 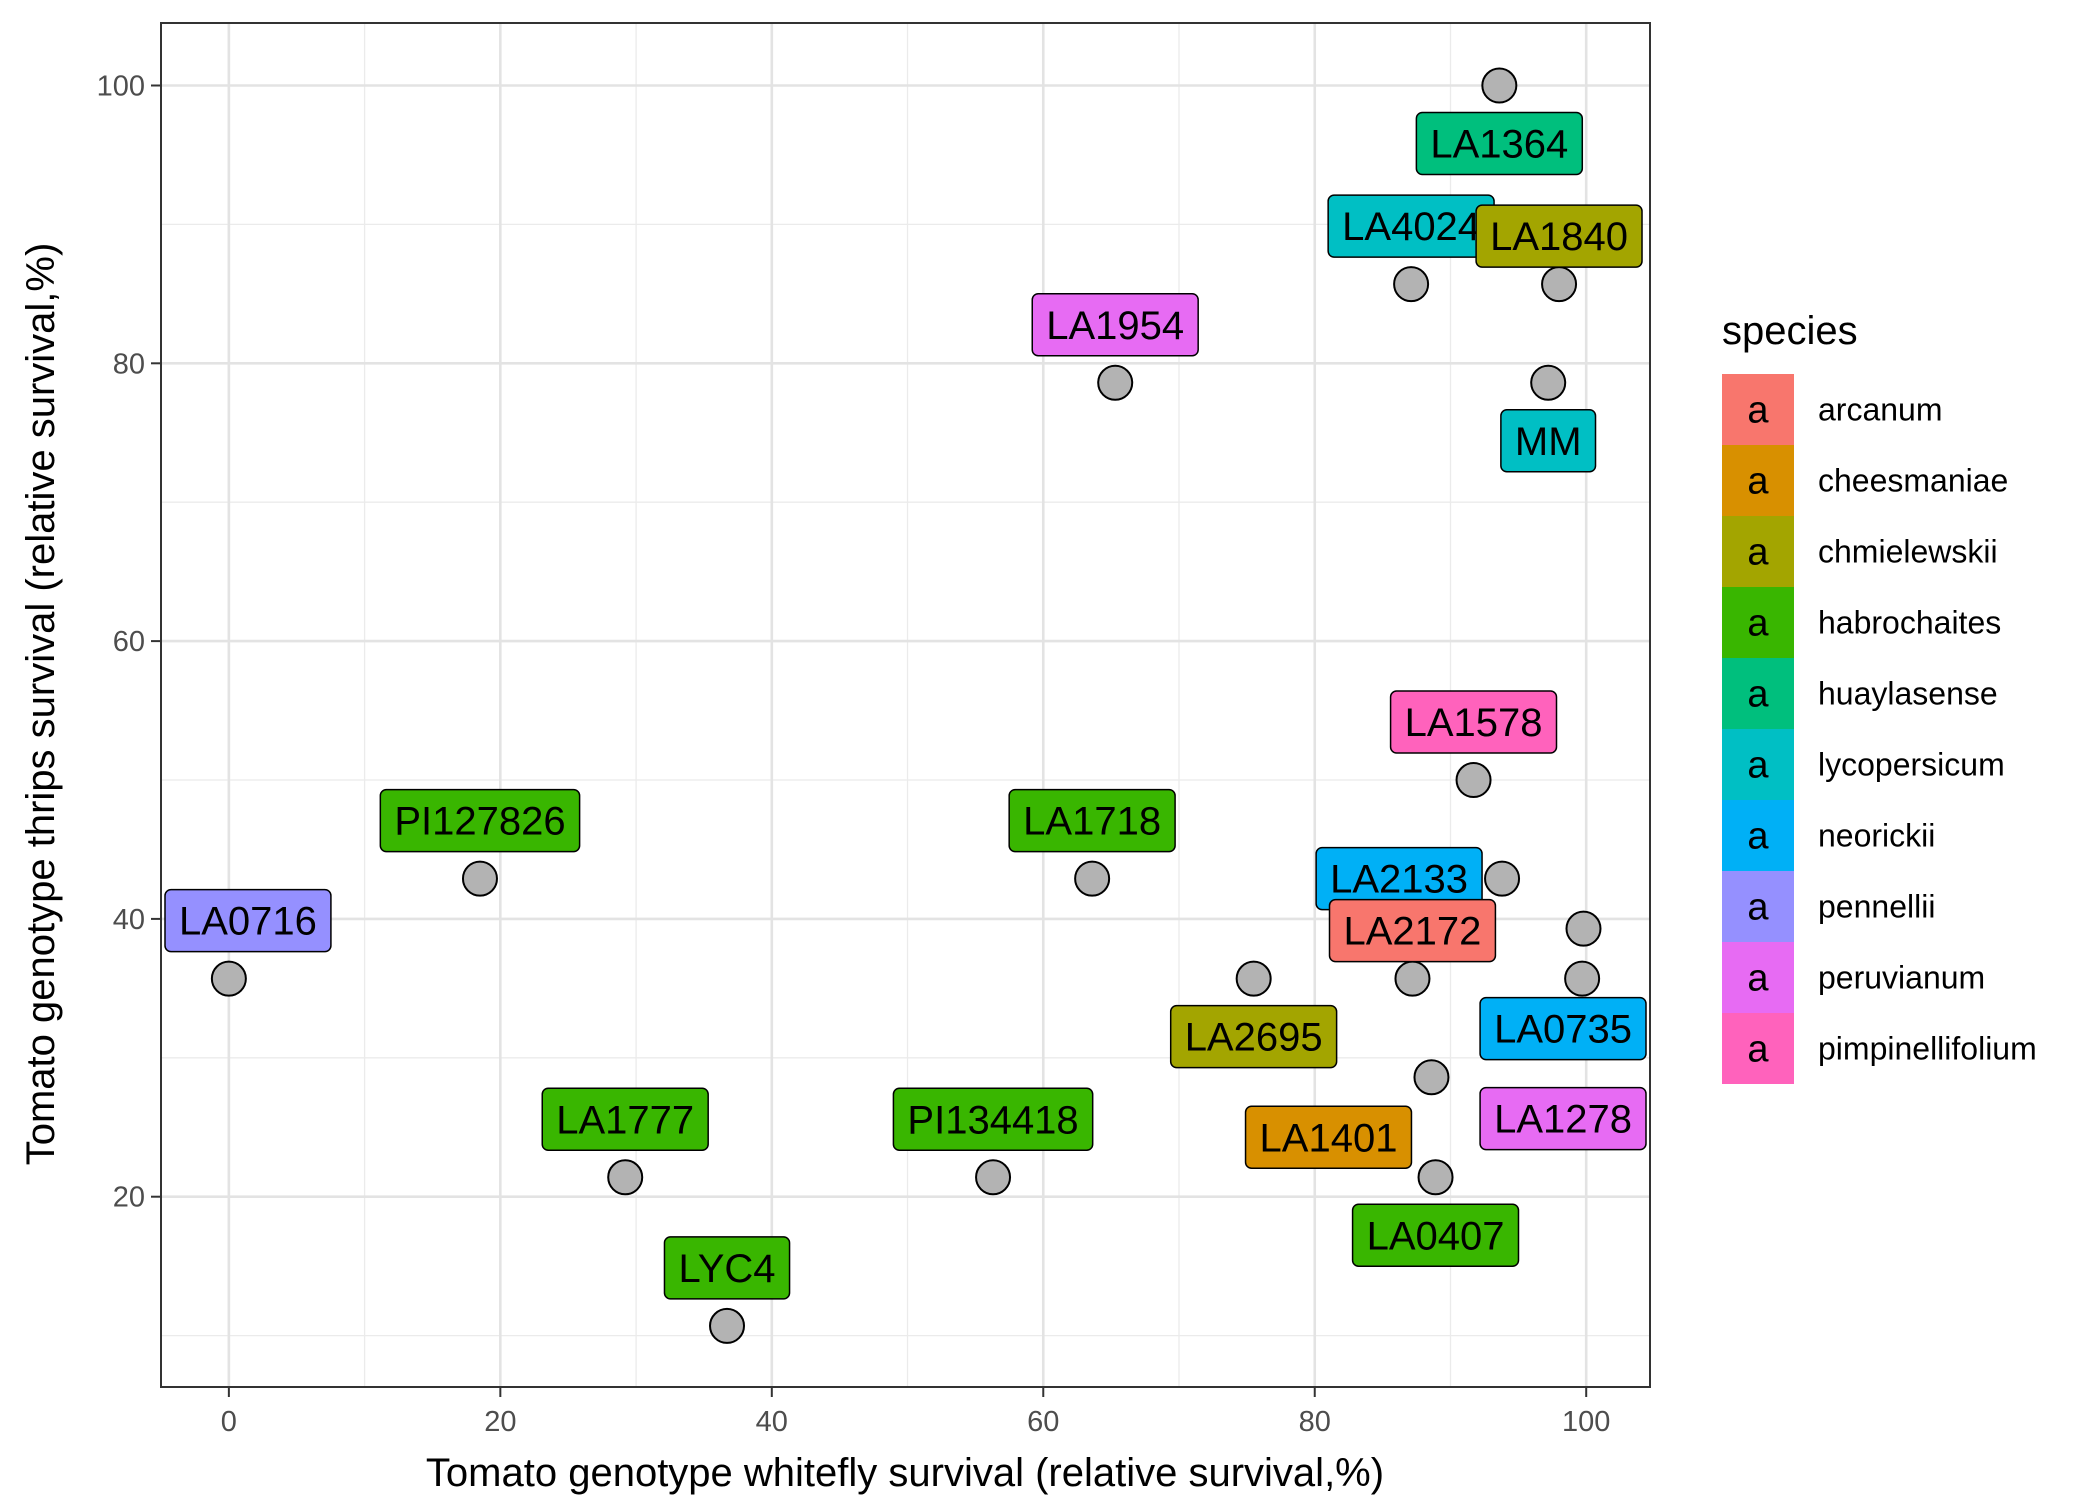 I want to click on x-tick-label: 0, so click(x=229, y=1422).